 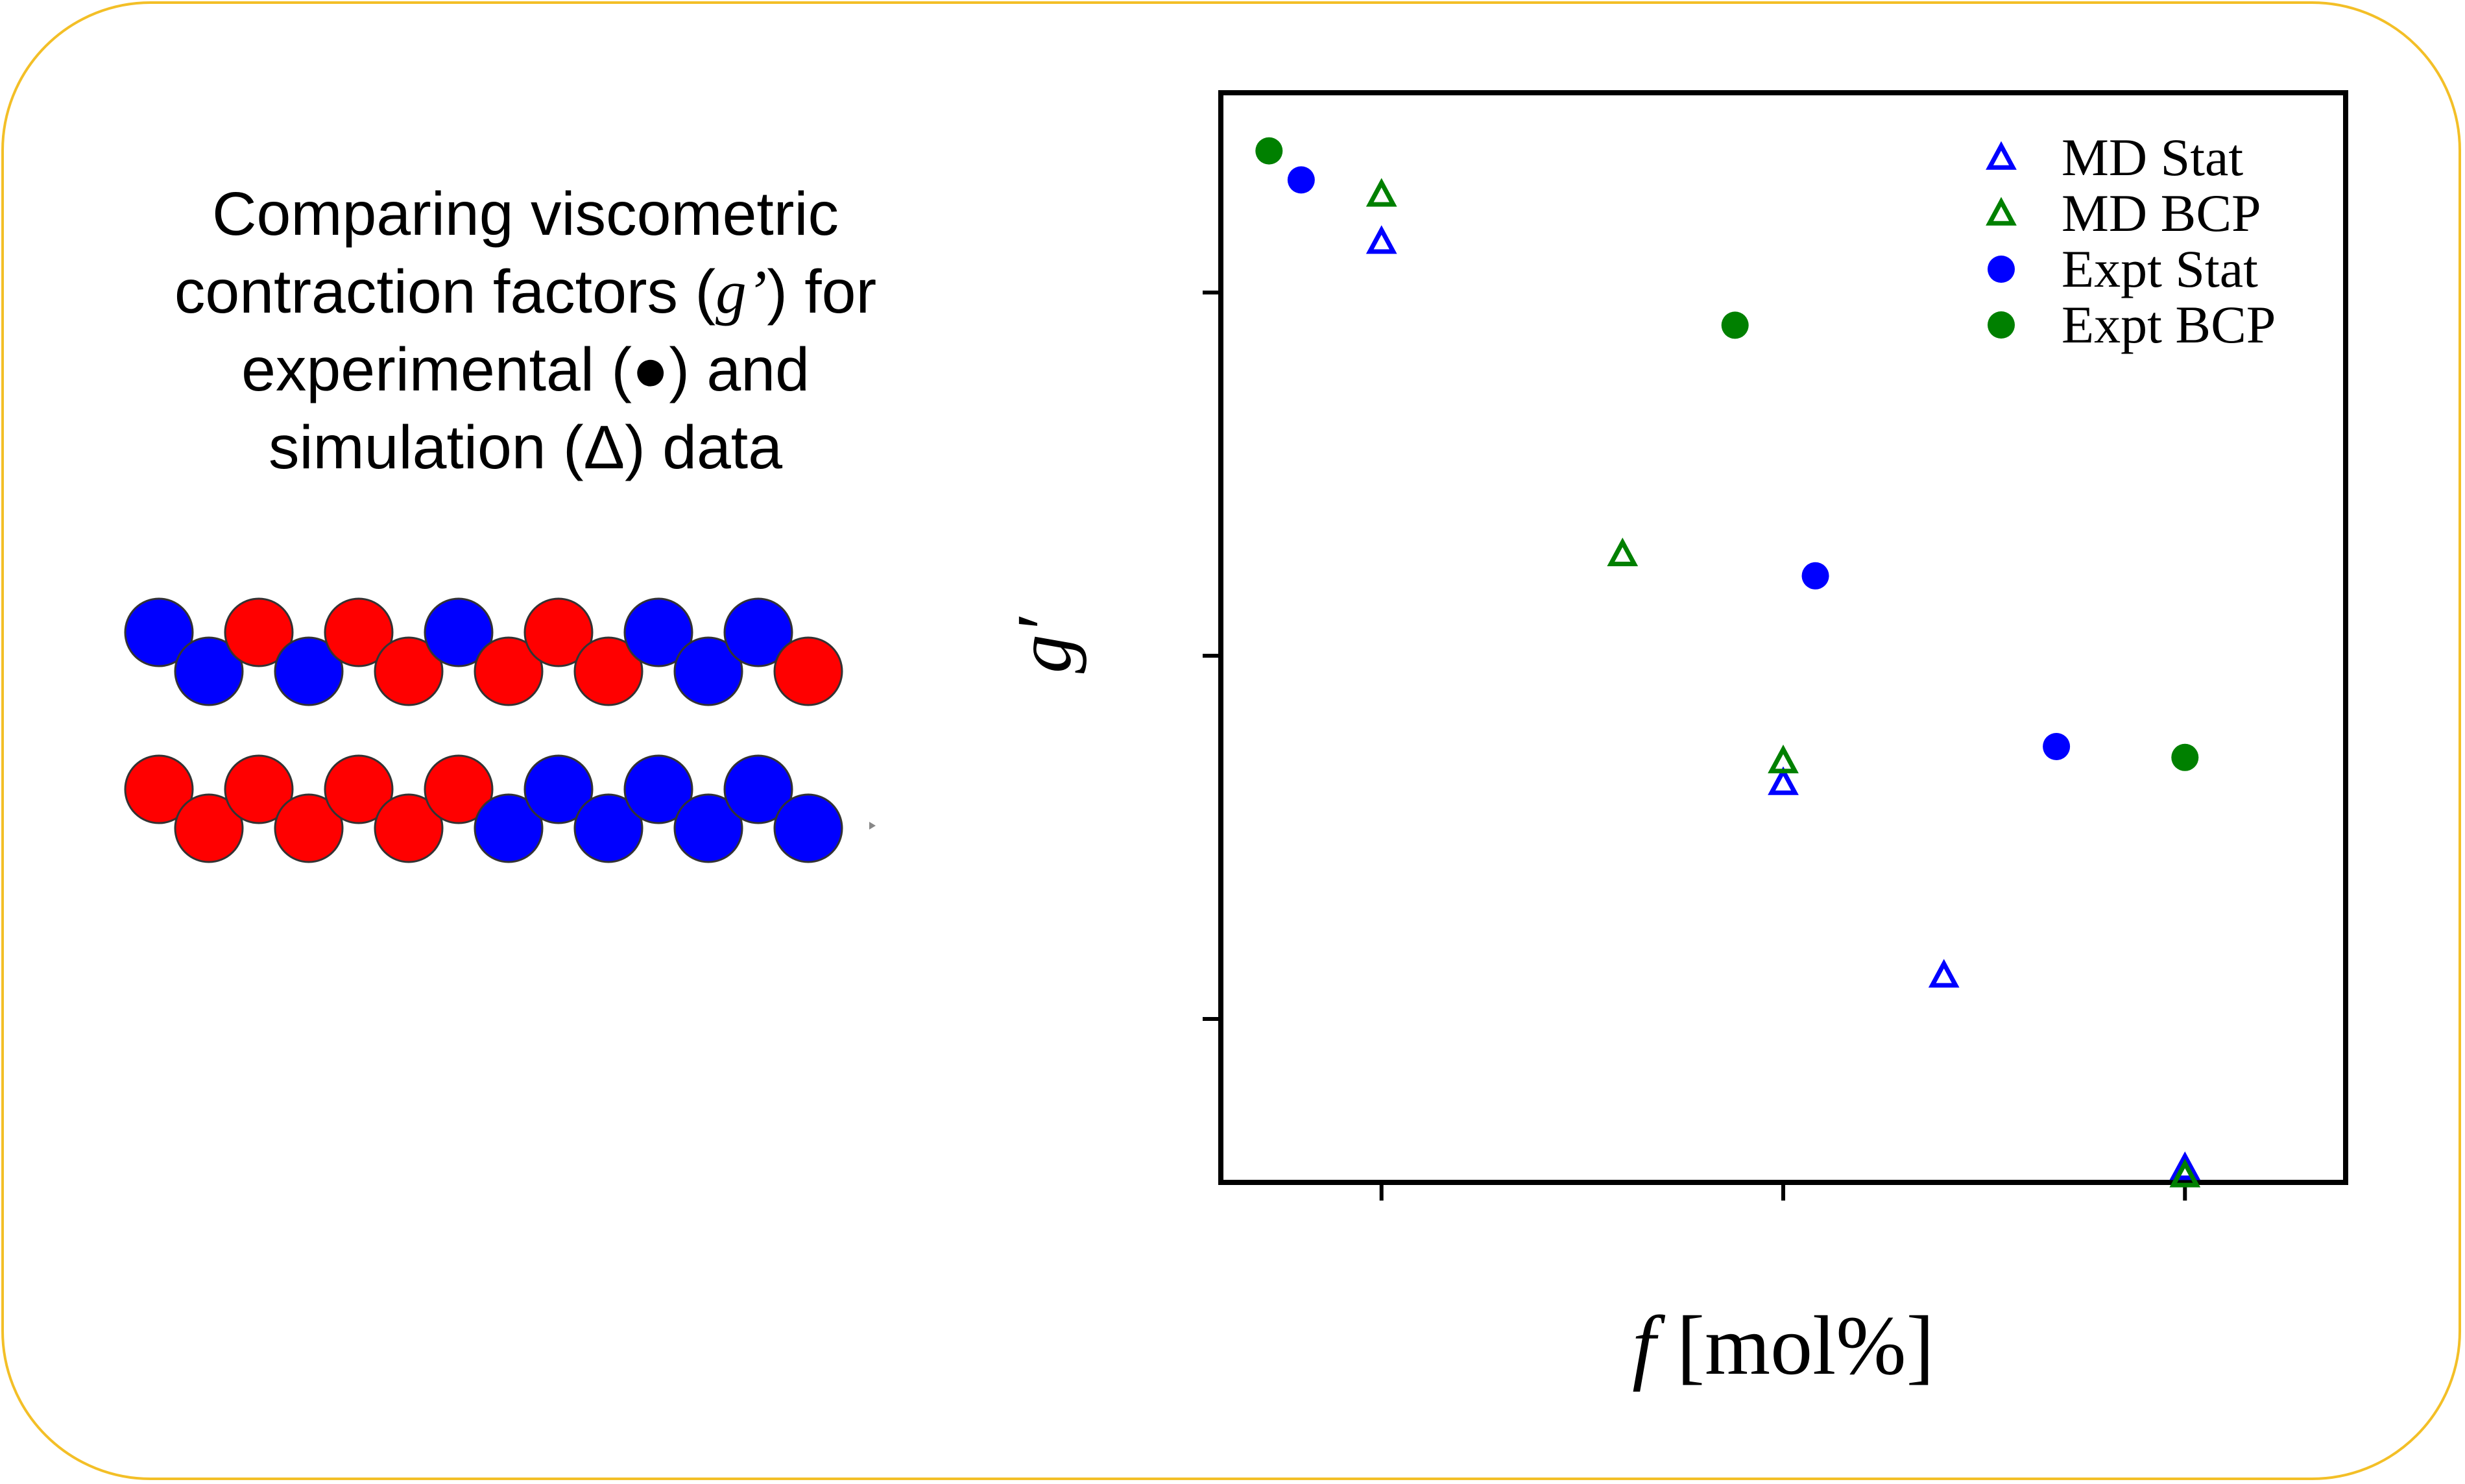 What do you see at coordinates (2160, 268) in the screenshot?
I see `legend-label-expt-stat: Expt Stat` at bounding box center [2160, 268].